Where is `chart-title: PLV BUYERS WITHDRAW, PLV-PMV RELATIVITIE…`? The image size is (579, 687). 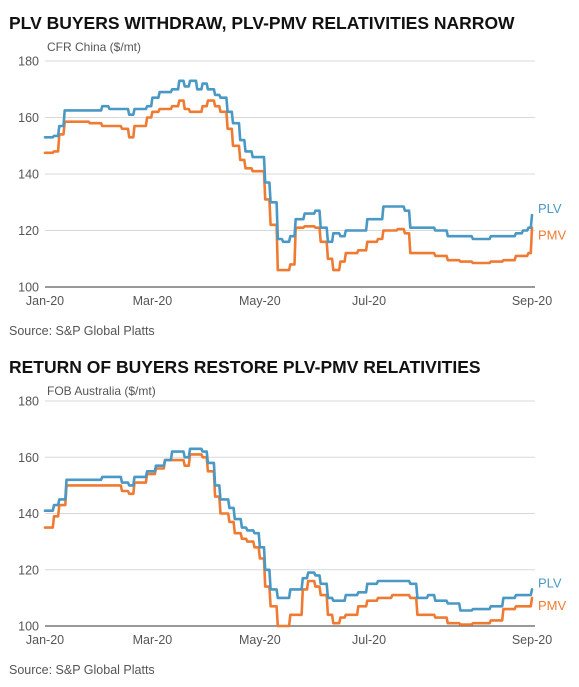
chart-title: PLV BUYERS WITHDRAW, PLV-PMV RELATIVITIE… is located at coordinates (262, 23).